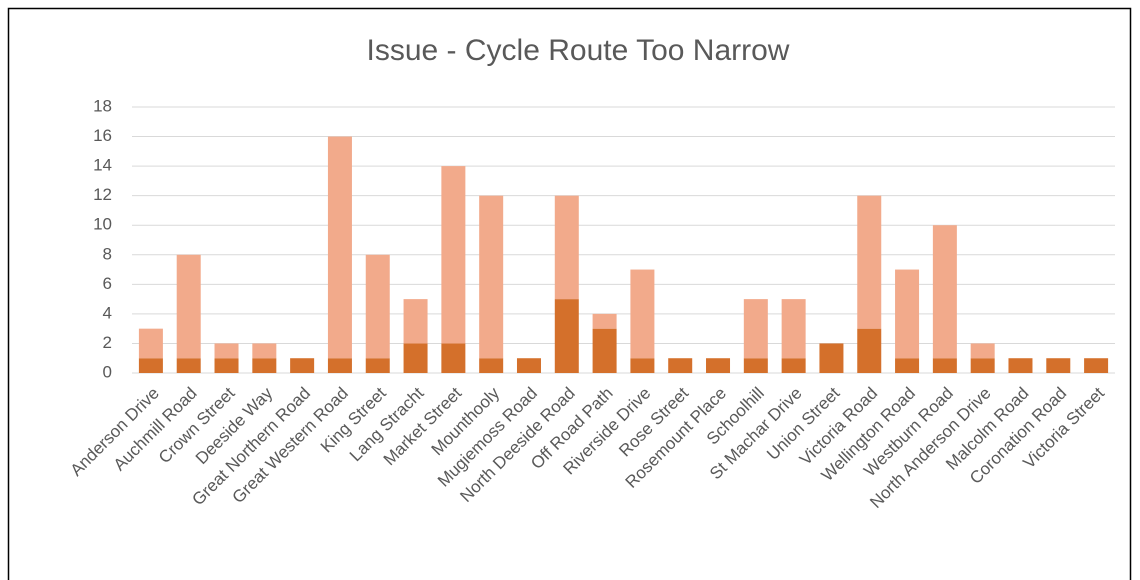  I want to click on y-tick-label: 4, so click(107, 312).